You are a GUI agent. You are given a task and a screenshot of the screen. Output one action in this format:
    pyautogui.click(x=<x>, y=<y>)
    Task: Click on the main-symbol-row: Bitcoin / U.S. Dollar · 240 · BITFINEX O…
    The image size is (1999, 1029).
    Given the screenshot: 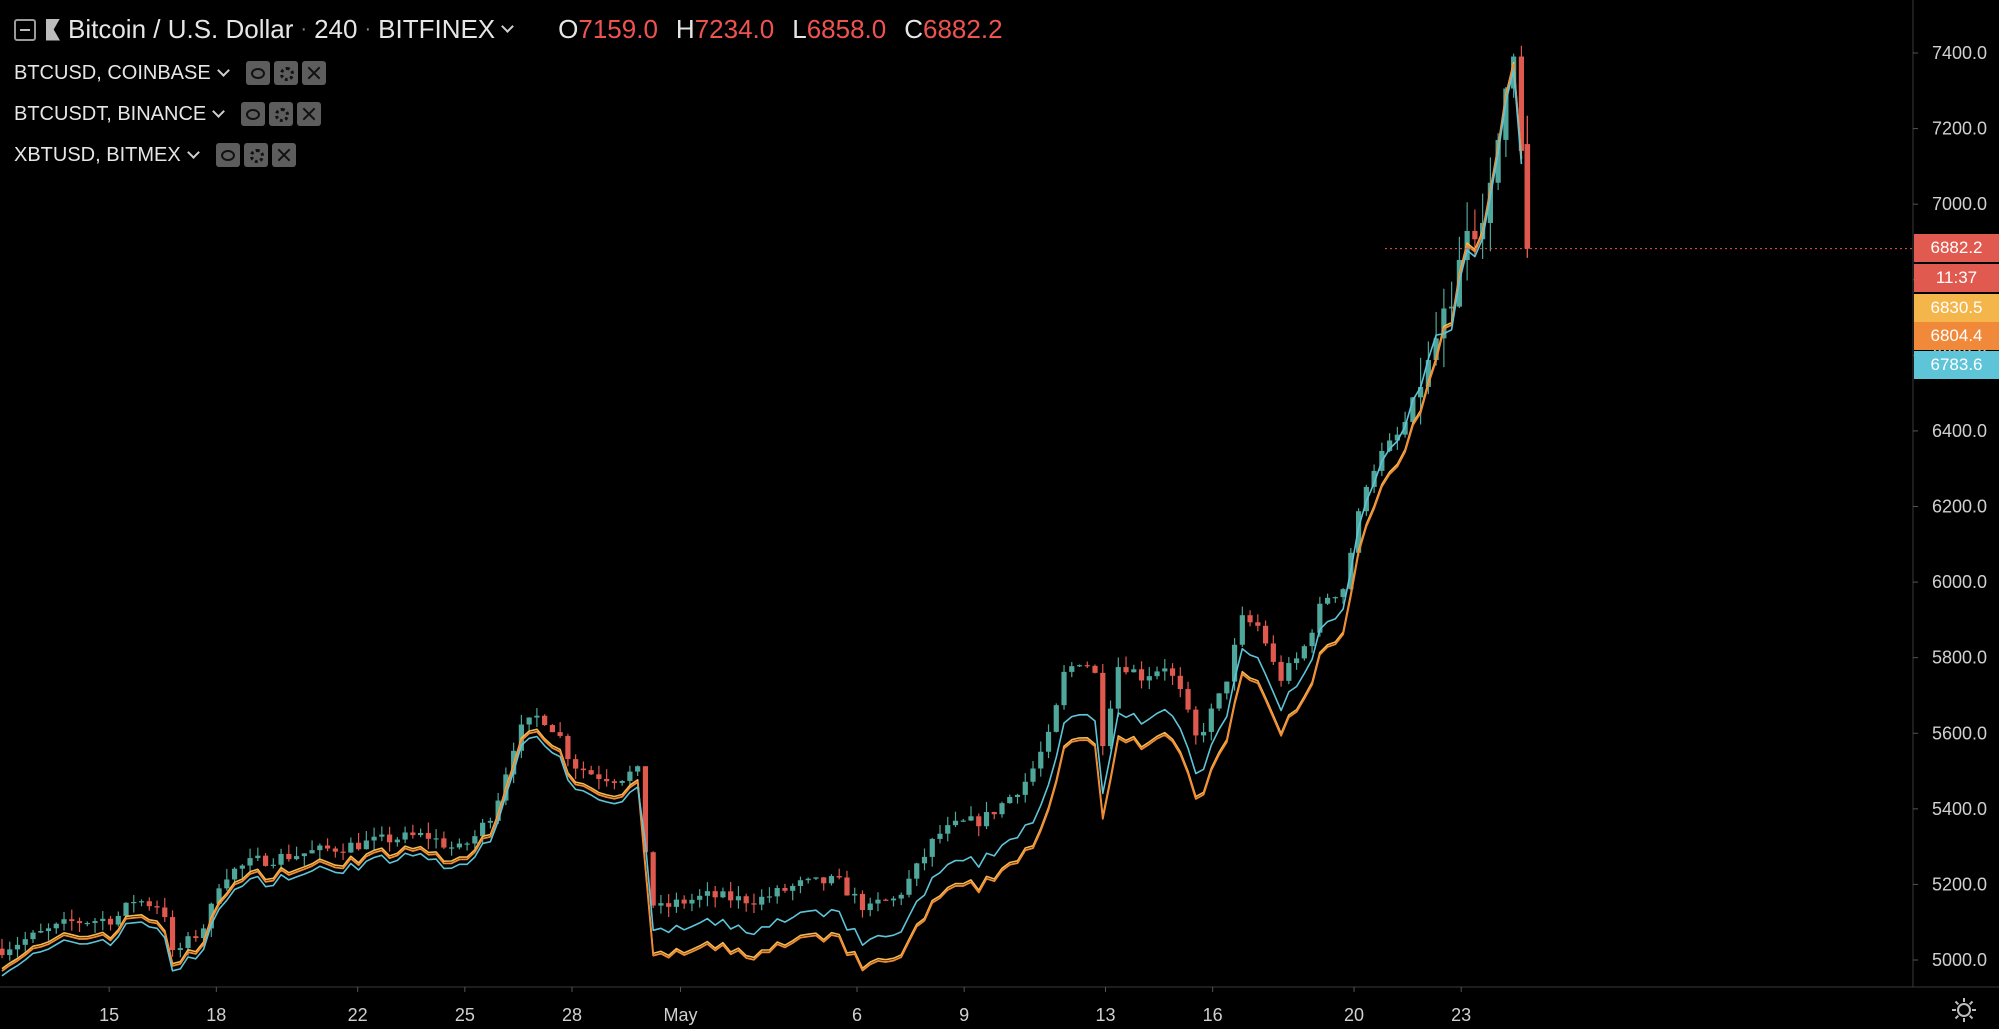 What is the action you would take?
    pyautogui.click(x=508, y=29)
    